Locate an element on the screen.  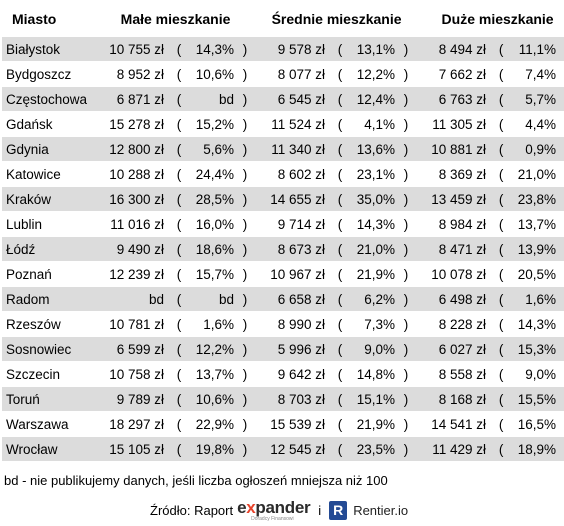
medium-price-cell: 8 673 zł is located at coordinates (292, 249).